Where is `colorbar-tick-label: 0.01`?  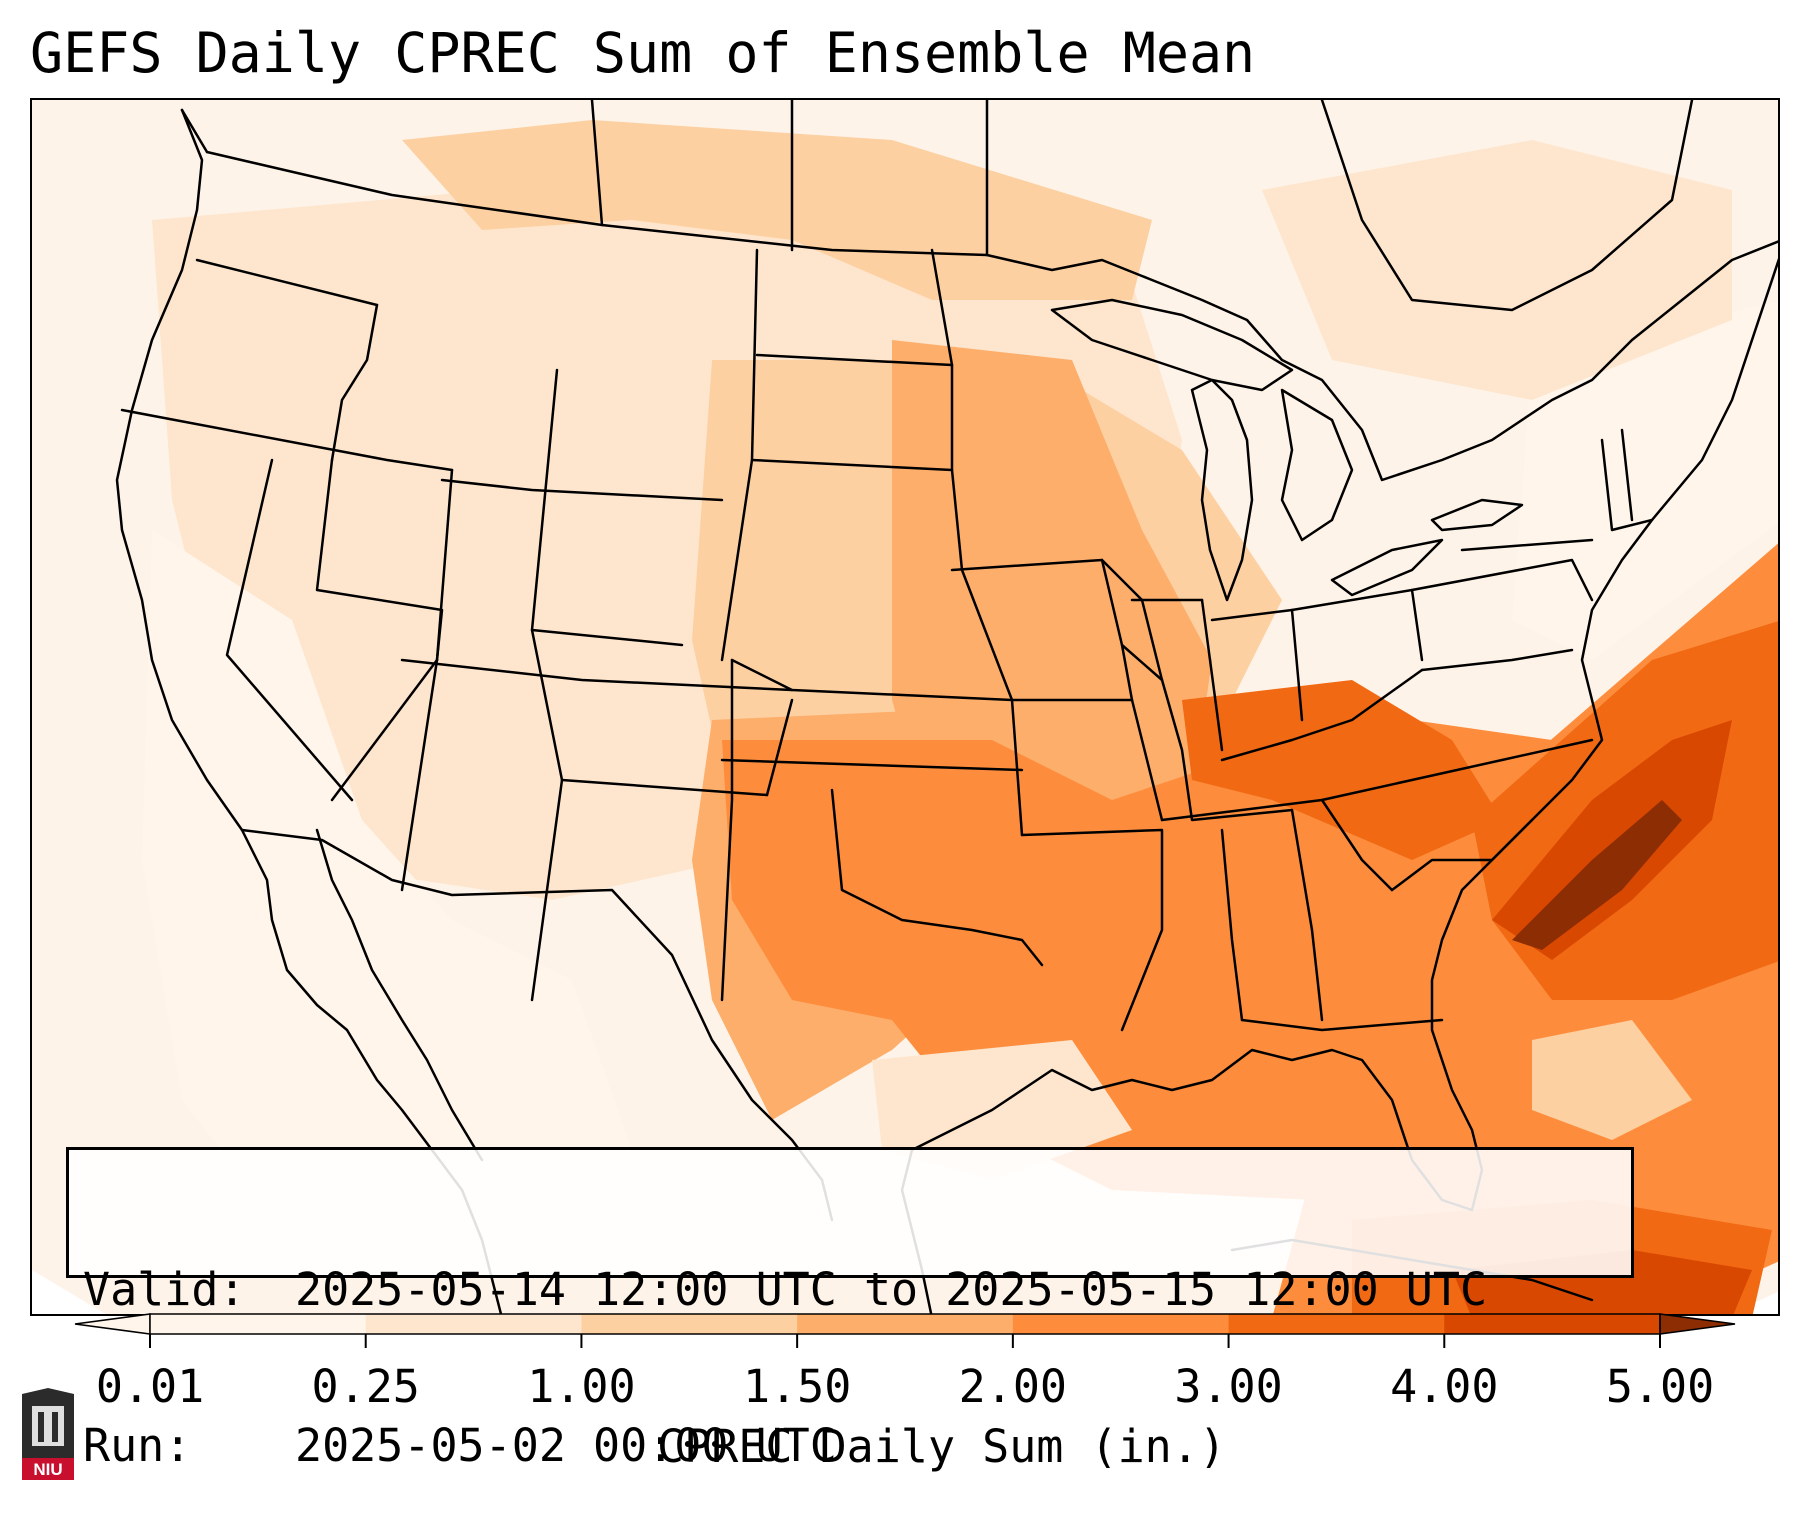 colorbar-tick-label: 0.01 is located at coordinates (150, 1386).